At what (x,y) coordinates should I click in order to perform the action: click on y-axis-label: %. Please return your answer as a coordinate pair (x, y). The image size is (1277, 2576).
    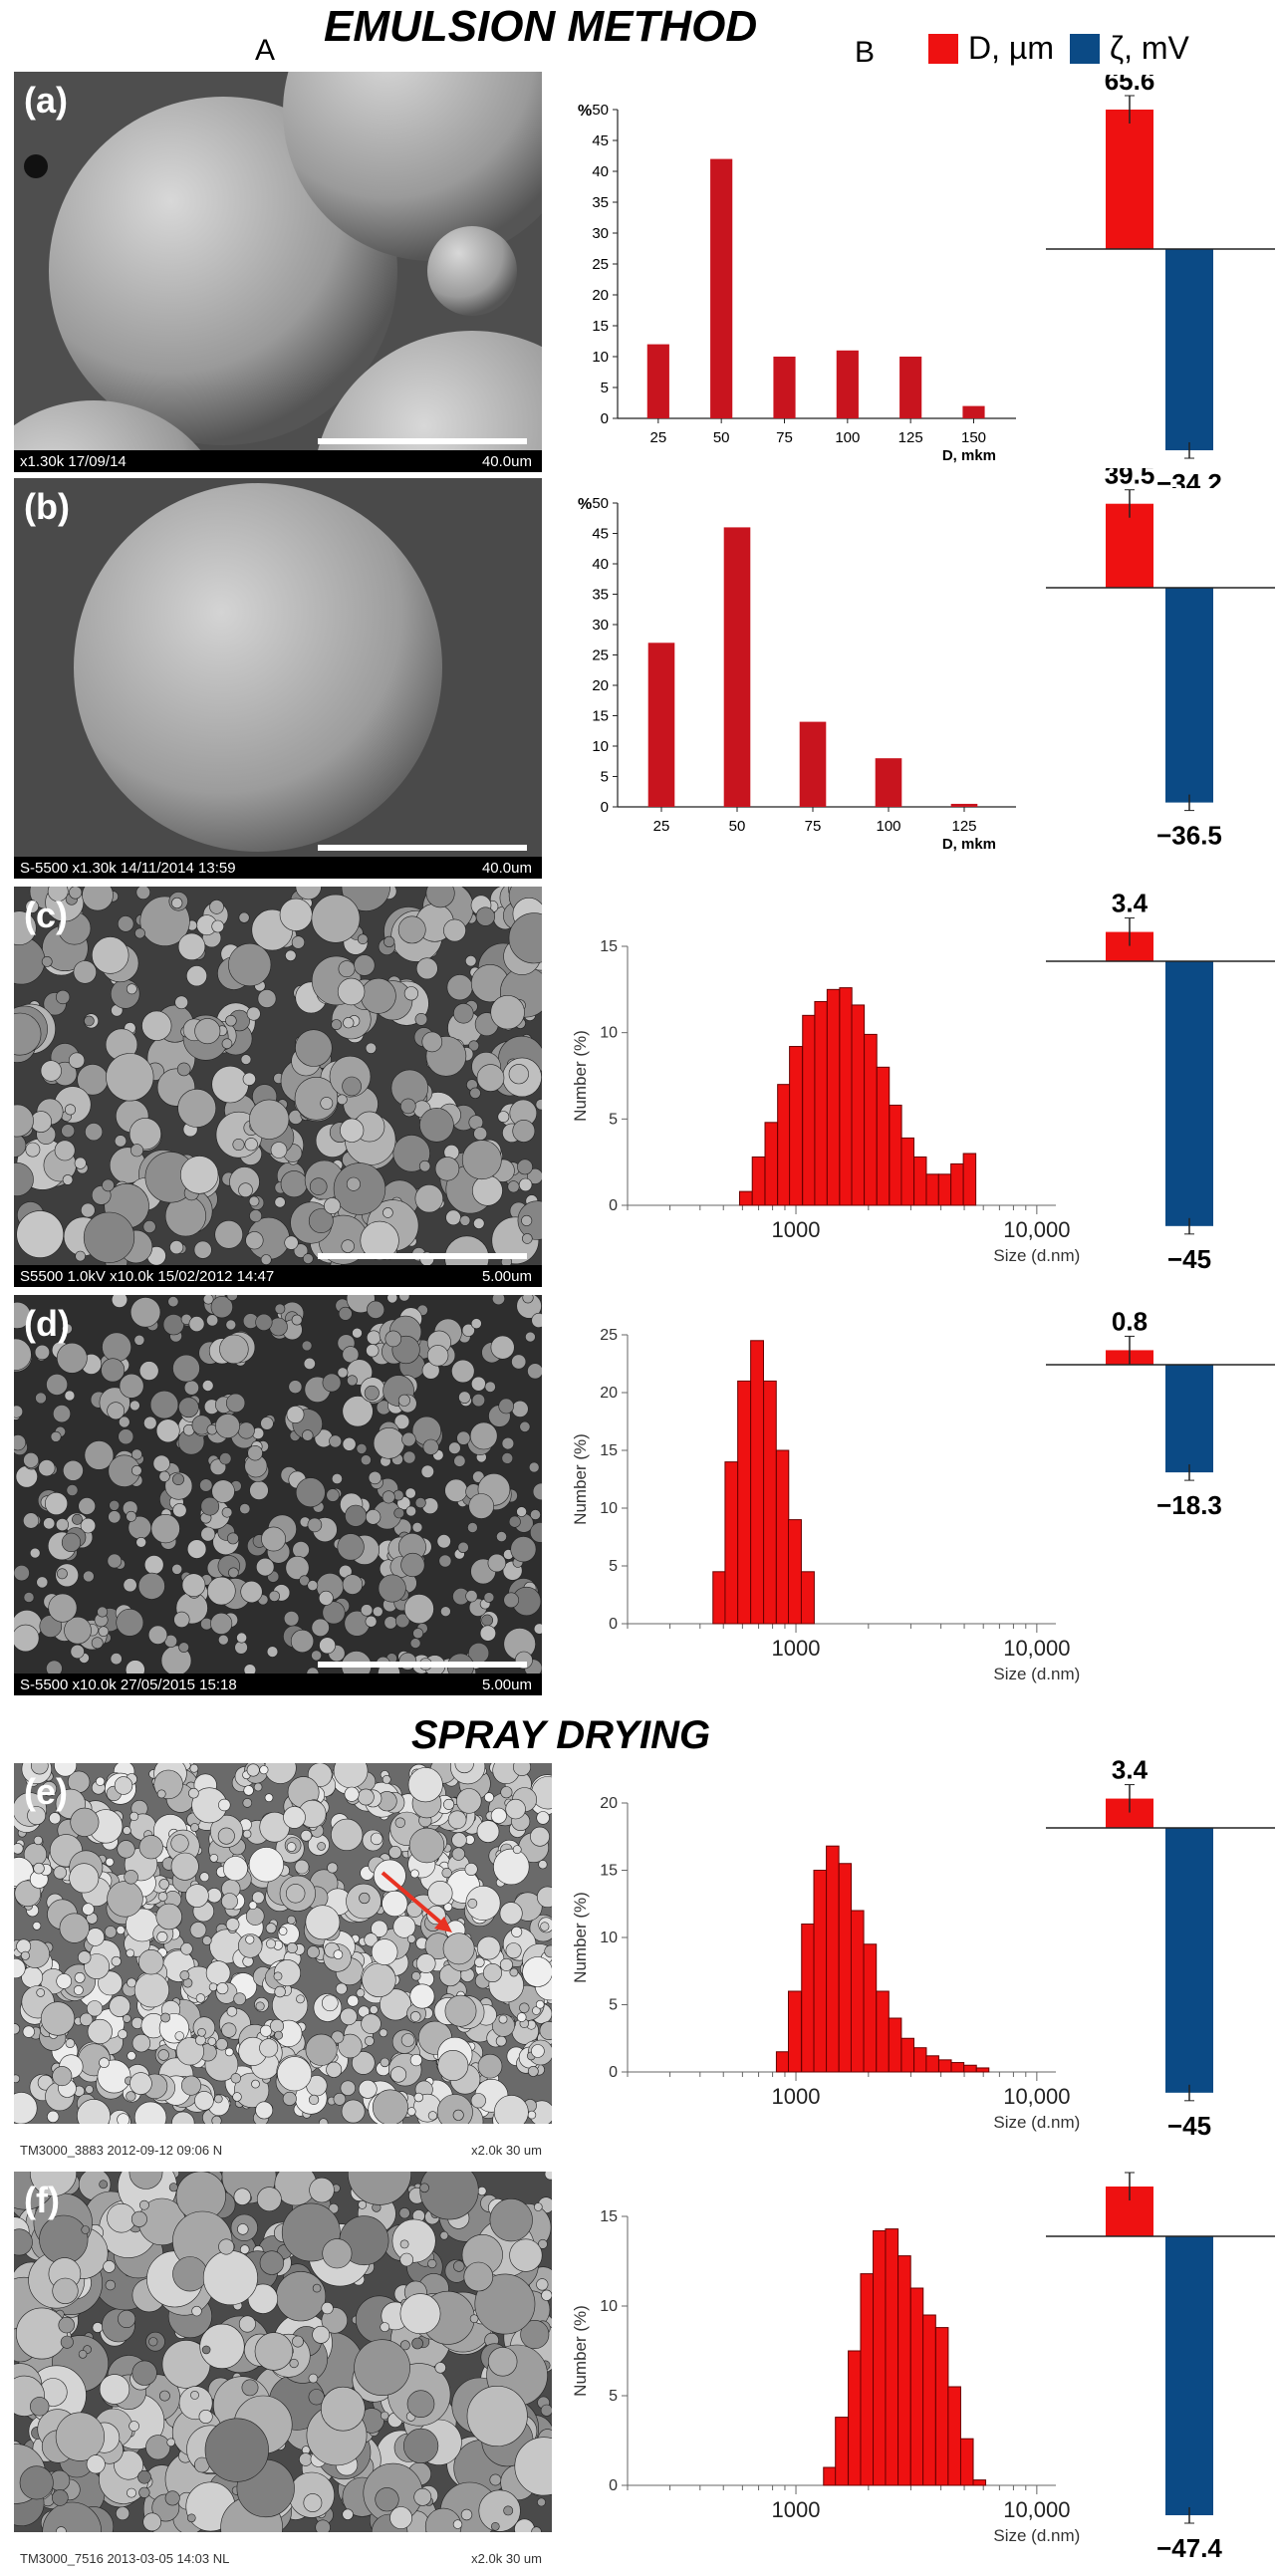
    Looking at the image, I should click on (585, 504).